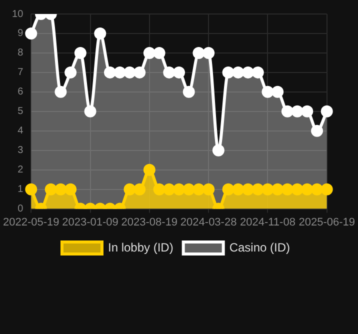  What do you see at coordinates (21, 53) in the screenshot?
I see `y-tick-label: 8` at bounding box center [21, 53].